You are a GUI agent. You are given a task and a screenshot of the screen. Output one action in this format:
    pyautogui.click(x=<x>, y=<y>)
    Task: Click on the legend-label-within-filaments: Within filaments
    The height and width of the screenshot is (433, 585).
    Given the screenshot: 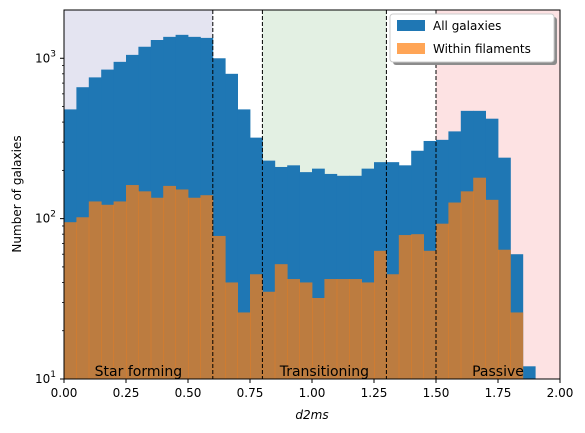 What is the action you would take?
    pyautogui.click(x=482, y=49)
    